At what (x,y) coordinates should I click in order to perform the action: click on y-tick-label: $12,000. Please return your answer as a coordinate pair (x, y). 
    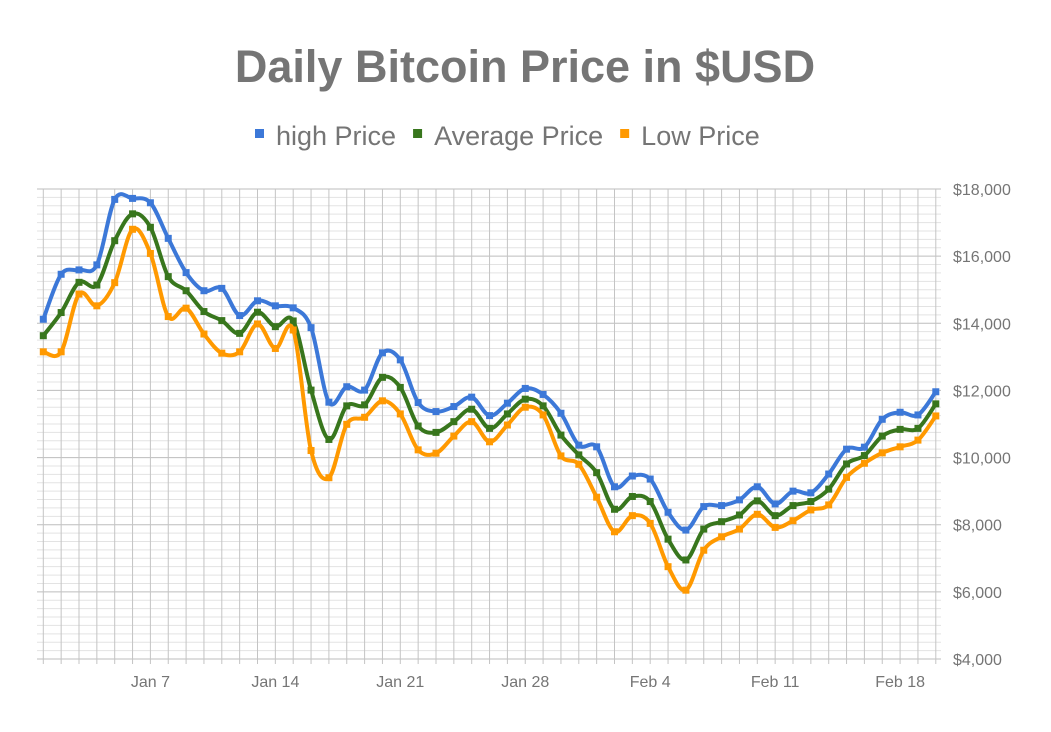
    Looking at the image, I should click on (982, 391).